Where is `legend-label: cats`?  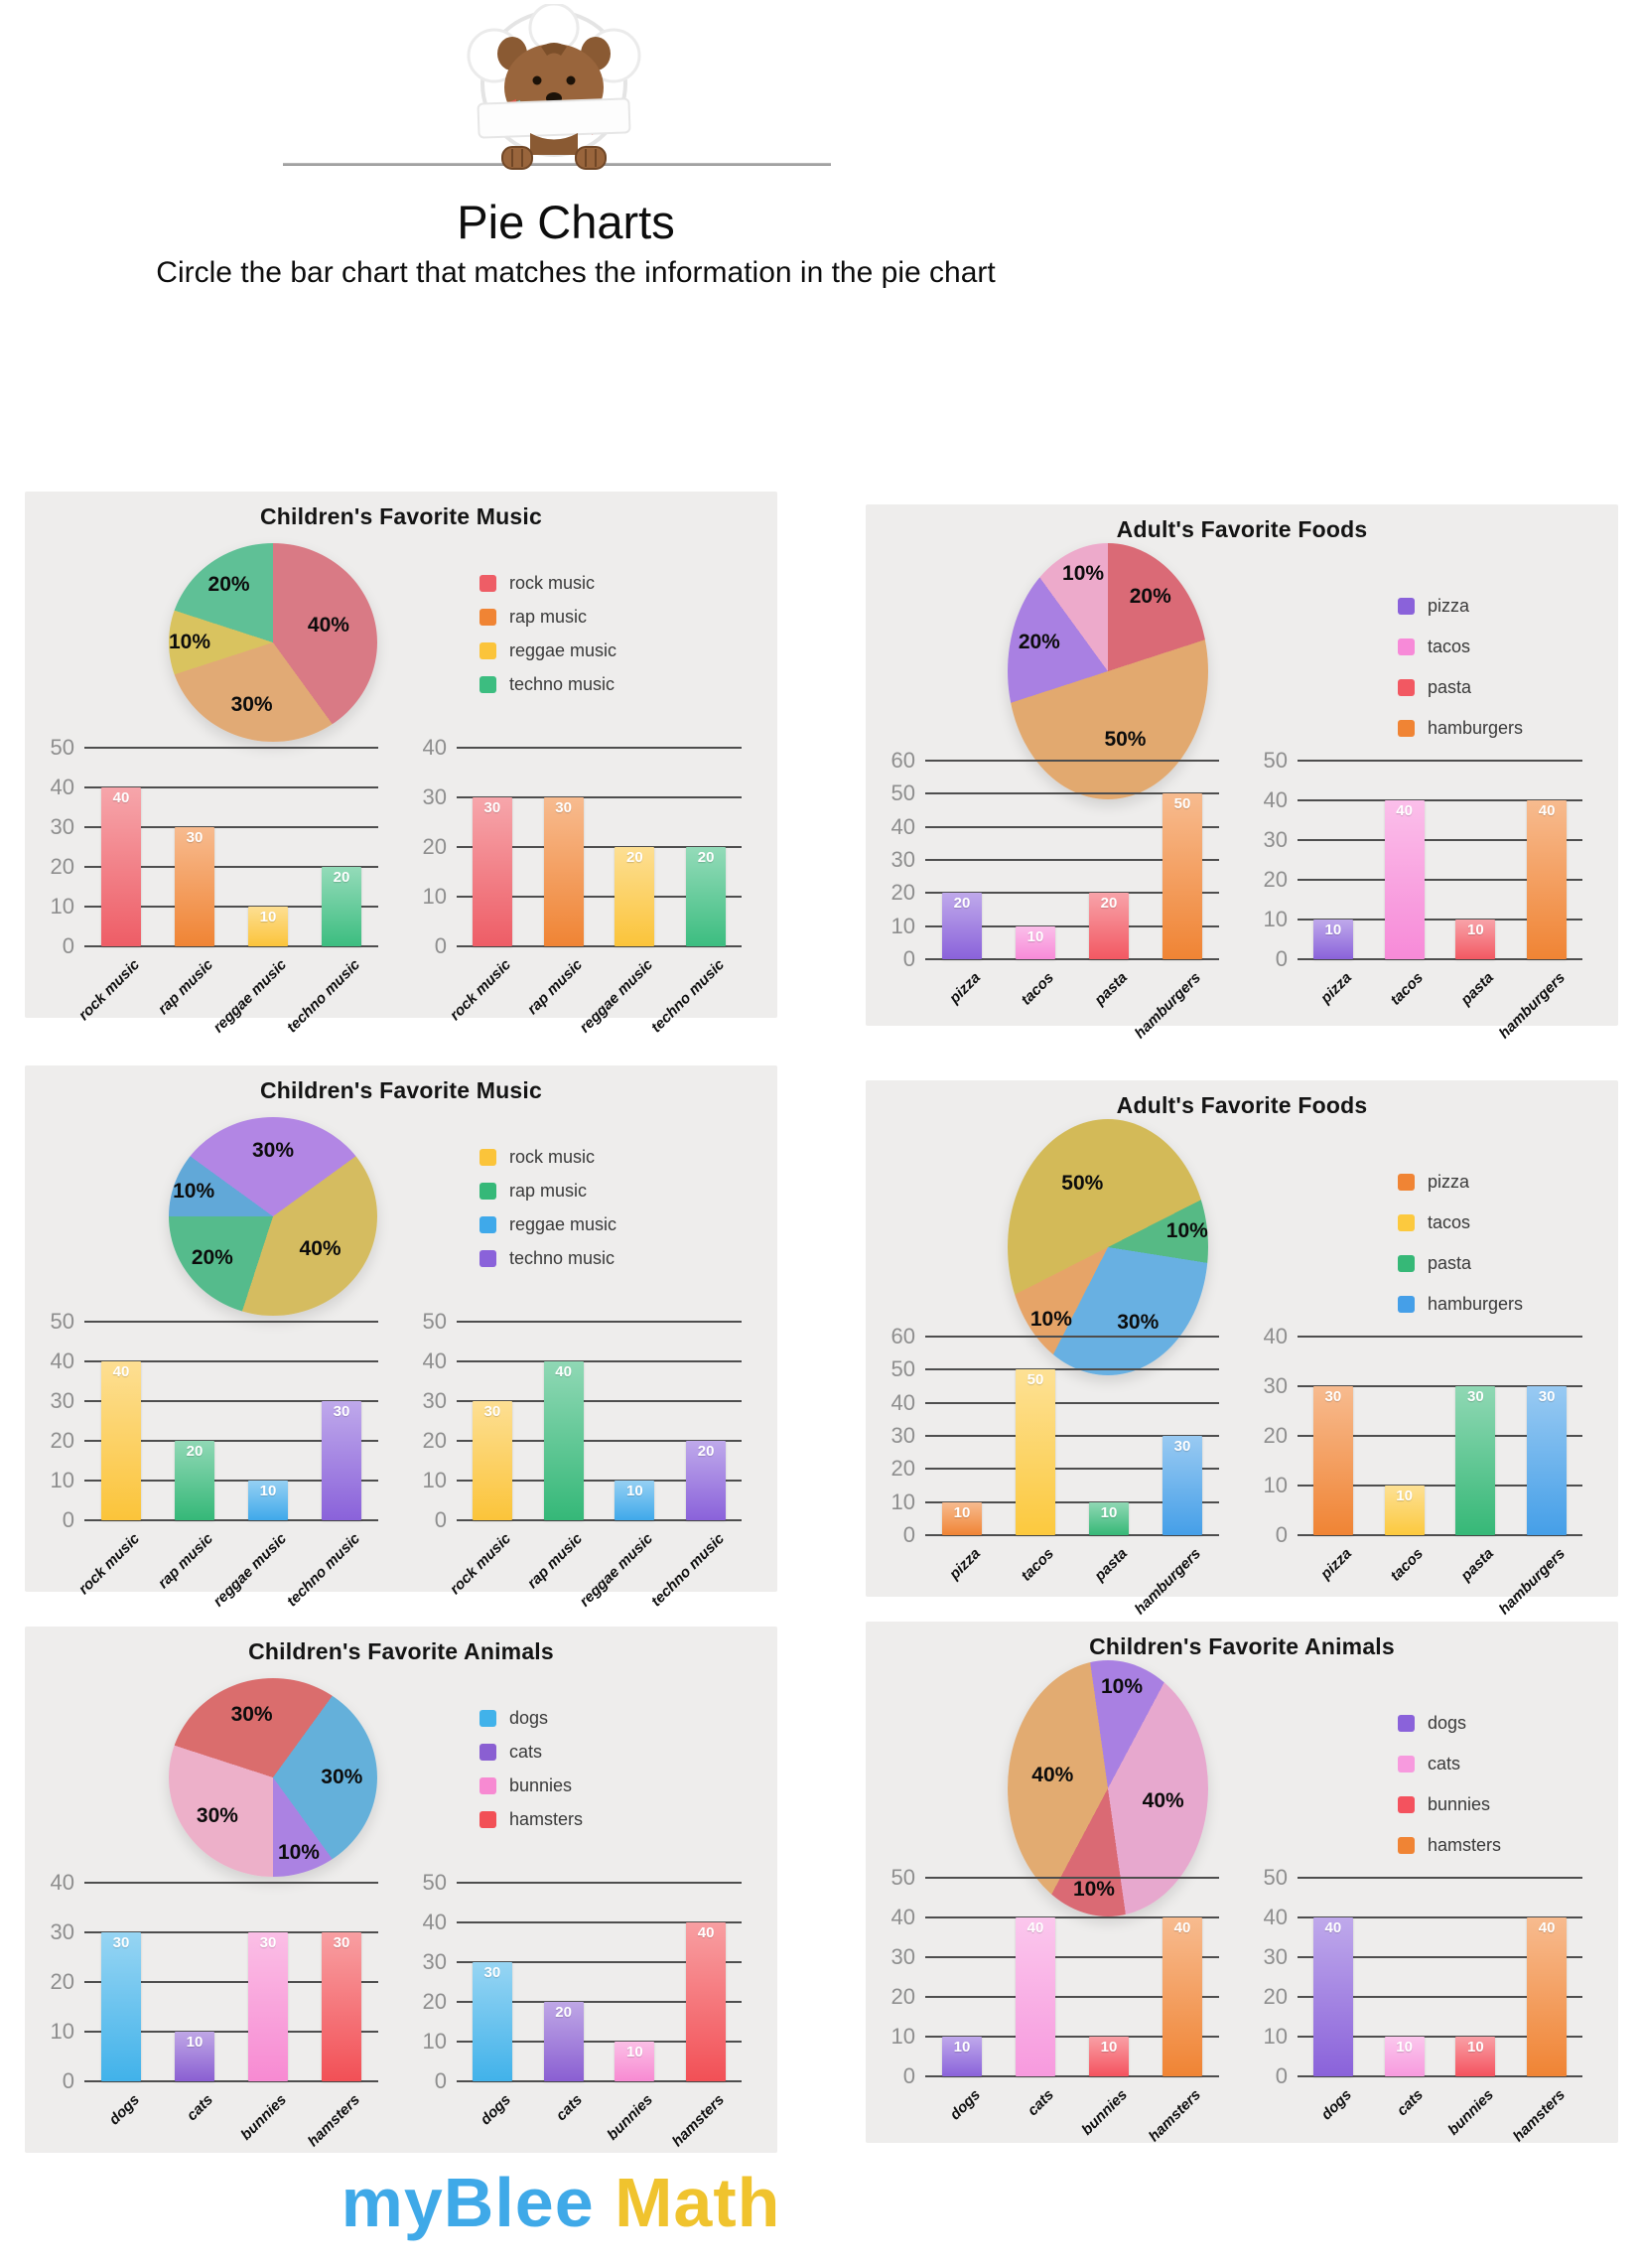 legend-label: cats is located at coordinates (526, 1752).